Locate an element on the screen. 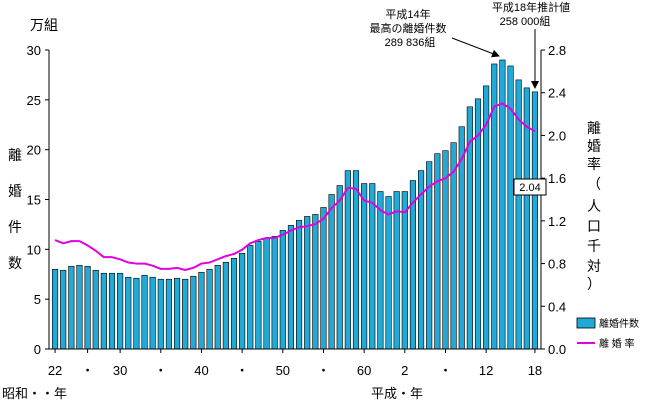 The image size is (654, 403). left-tick-label: 20 is located at coordinates (34, 150).